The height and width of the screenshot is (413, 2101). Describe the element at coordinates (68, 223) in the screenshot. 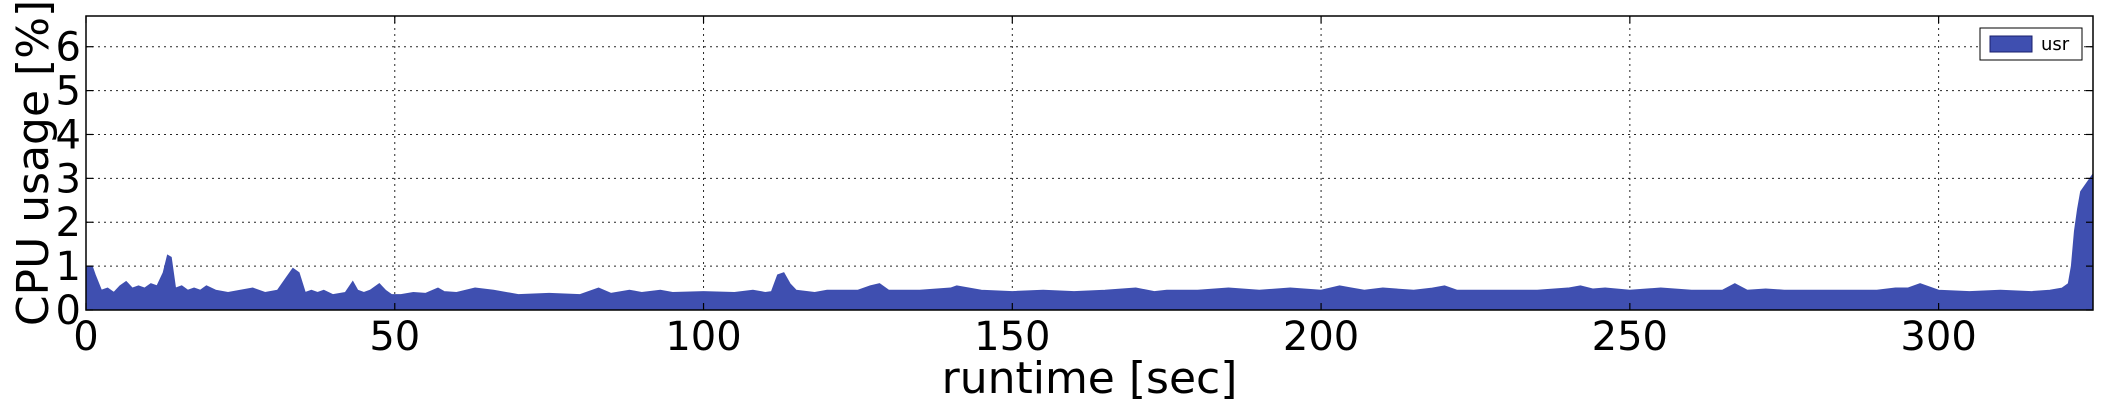

I see `y-tick-label-2: 2` at that location.